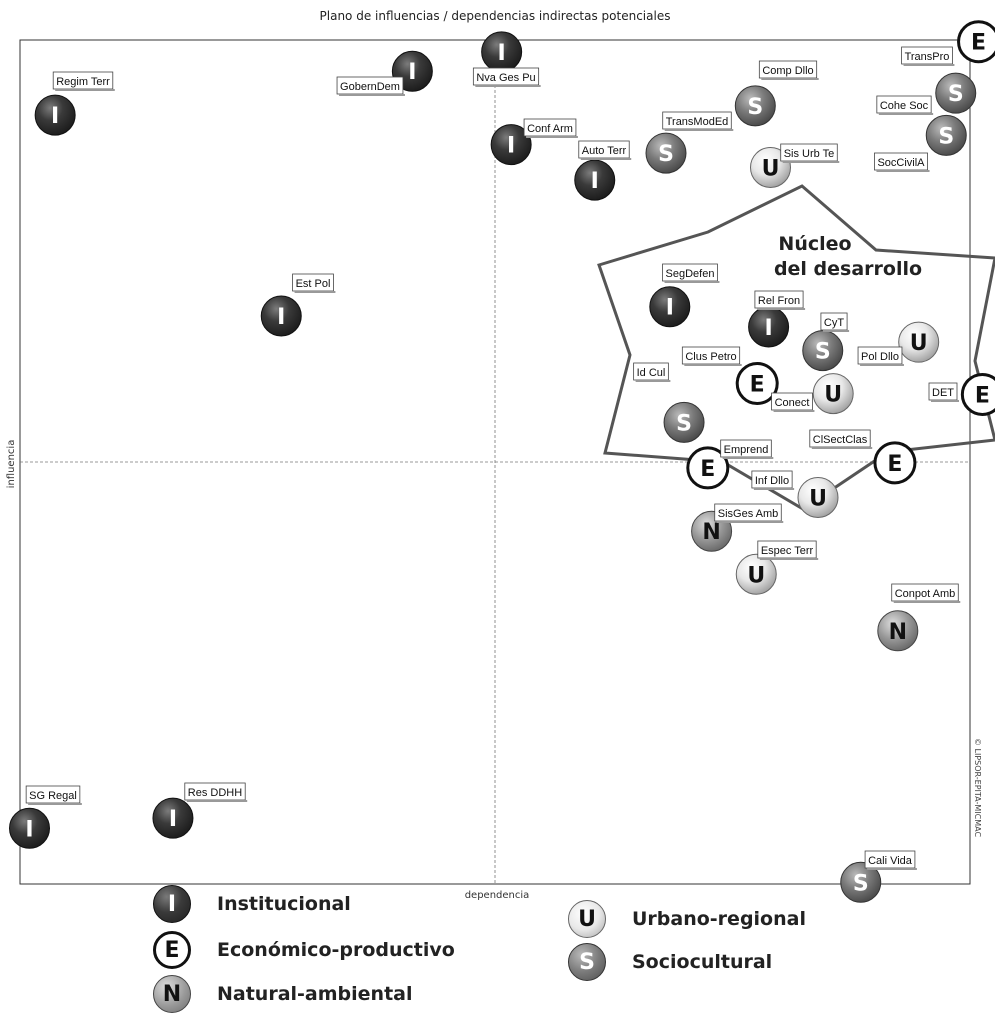 This screenshot has width=995, height=1013. I want to click on point-label: DET, so click(943, 391).